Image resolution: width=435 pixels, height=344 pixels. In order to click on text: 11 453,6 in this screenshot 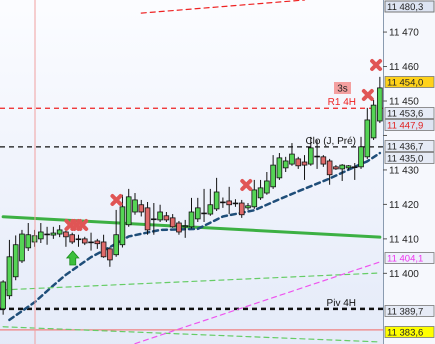, I will do `click(405, 114)`.